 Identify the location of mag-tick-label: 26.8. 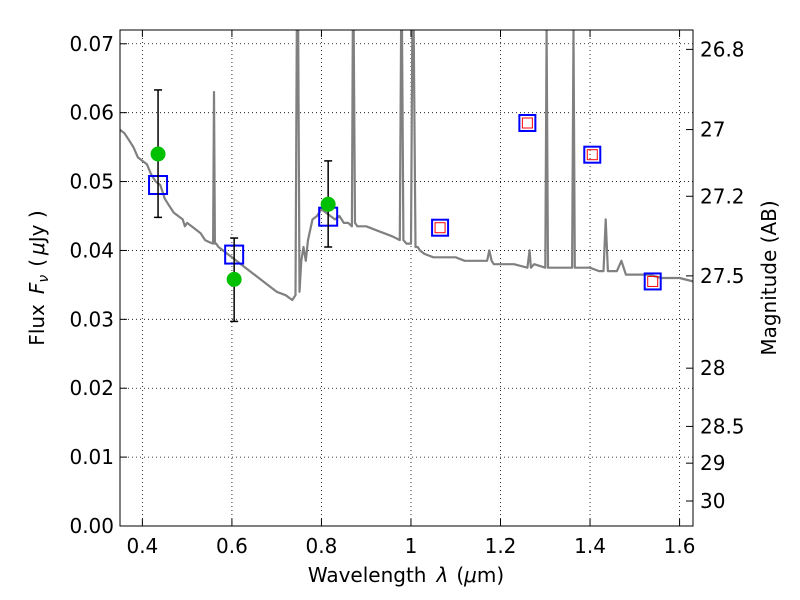
(722, 49).